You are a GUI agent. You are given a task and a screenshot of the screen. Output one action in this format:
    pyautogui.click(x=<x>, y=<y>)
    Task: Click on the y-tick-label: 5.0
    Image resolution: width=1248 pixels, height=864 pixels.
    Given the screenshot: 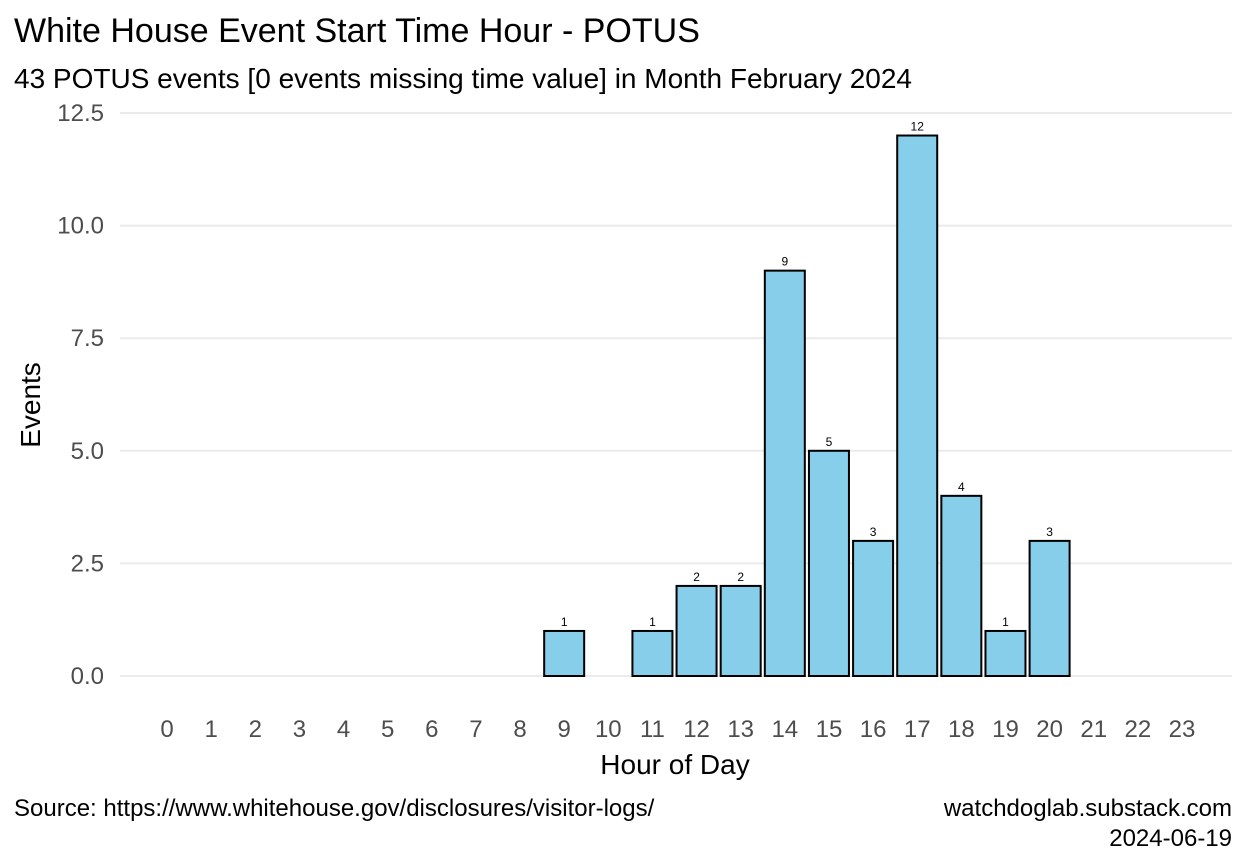 What is the action you would take?
    pyautogui.click(x=87, y=451)
    